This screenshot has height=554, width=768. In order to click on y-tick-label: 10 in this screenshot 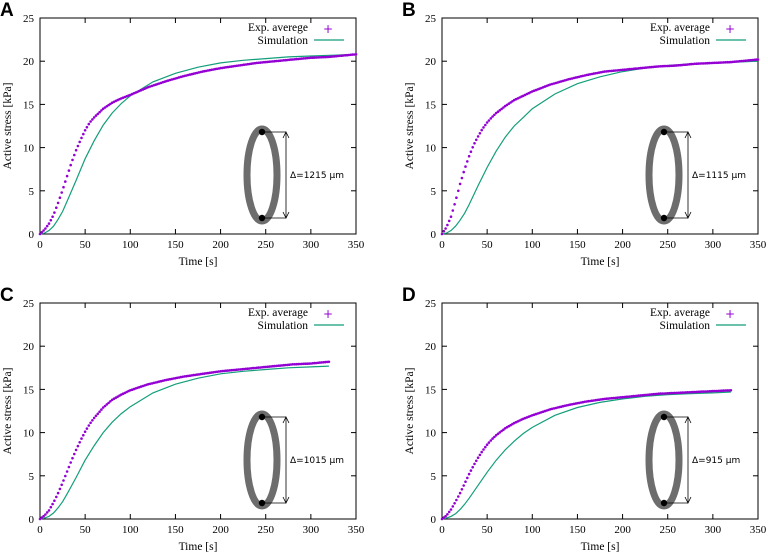, I will do `click(431, 149)`.